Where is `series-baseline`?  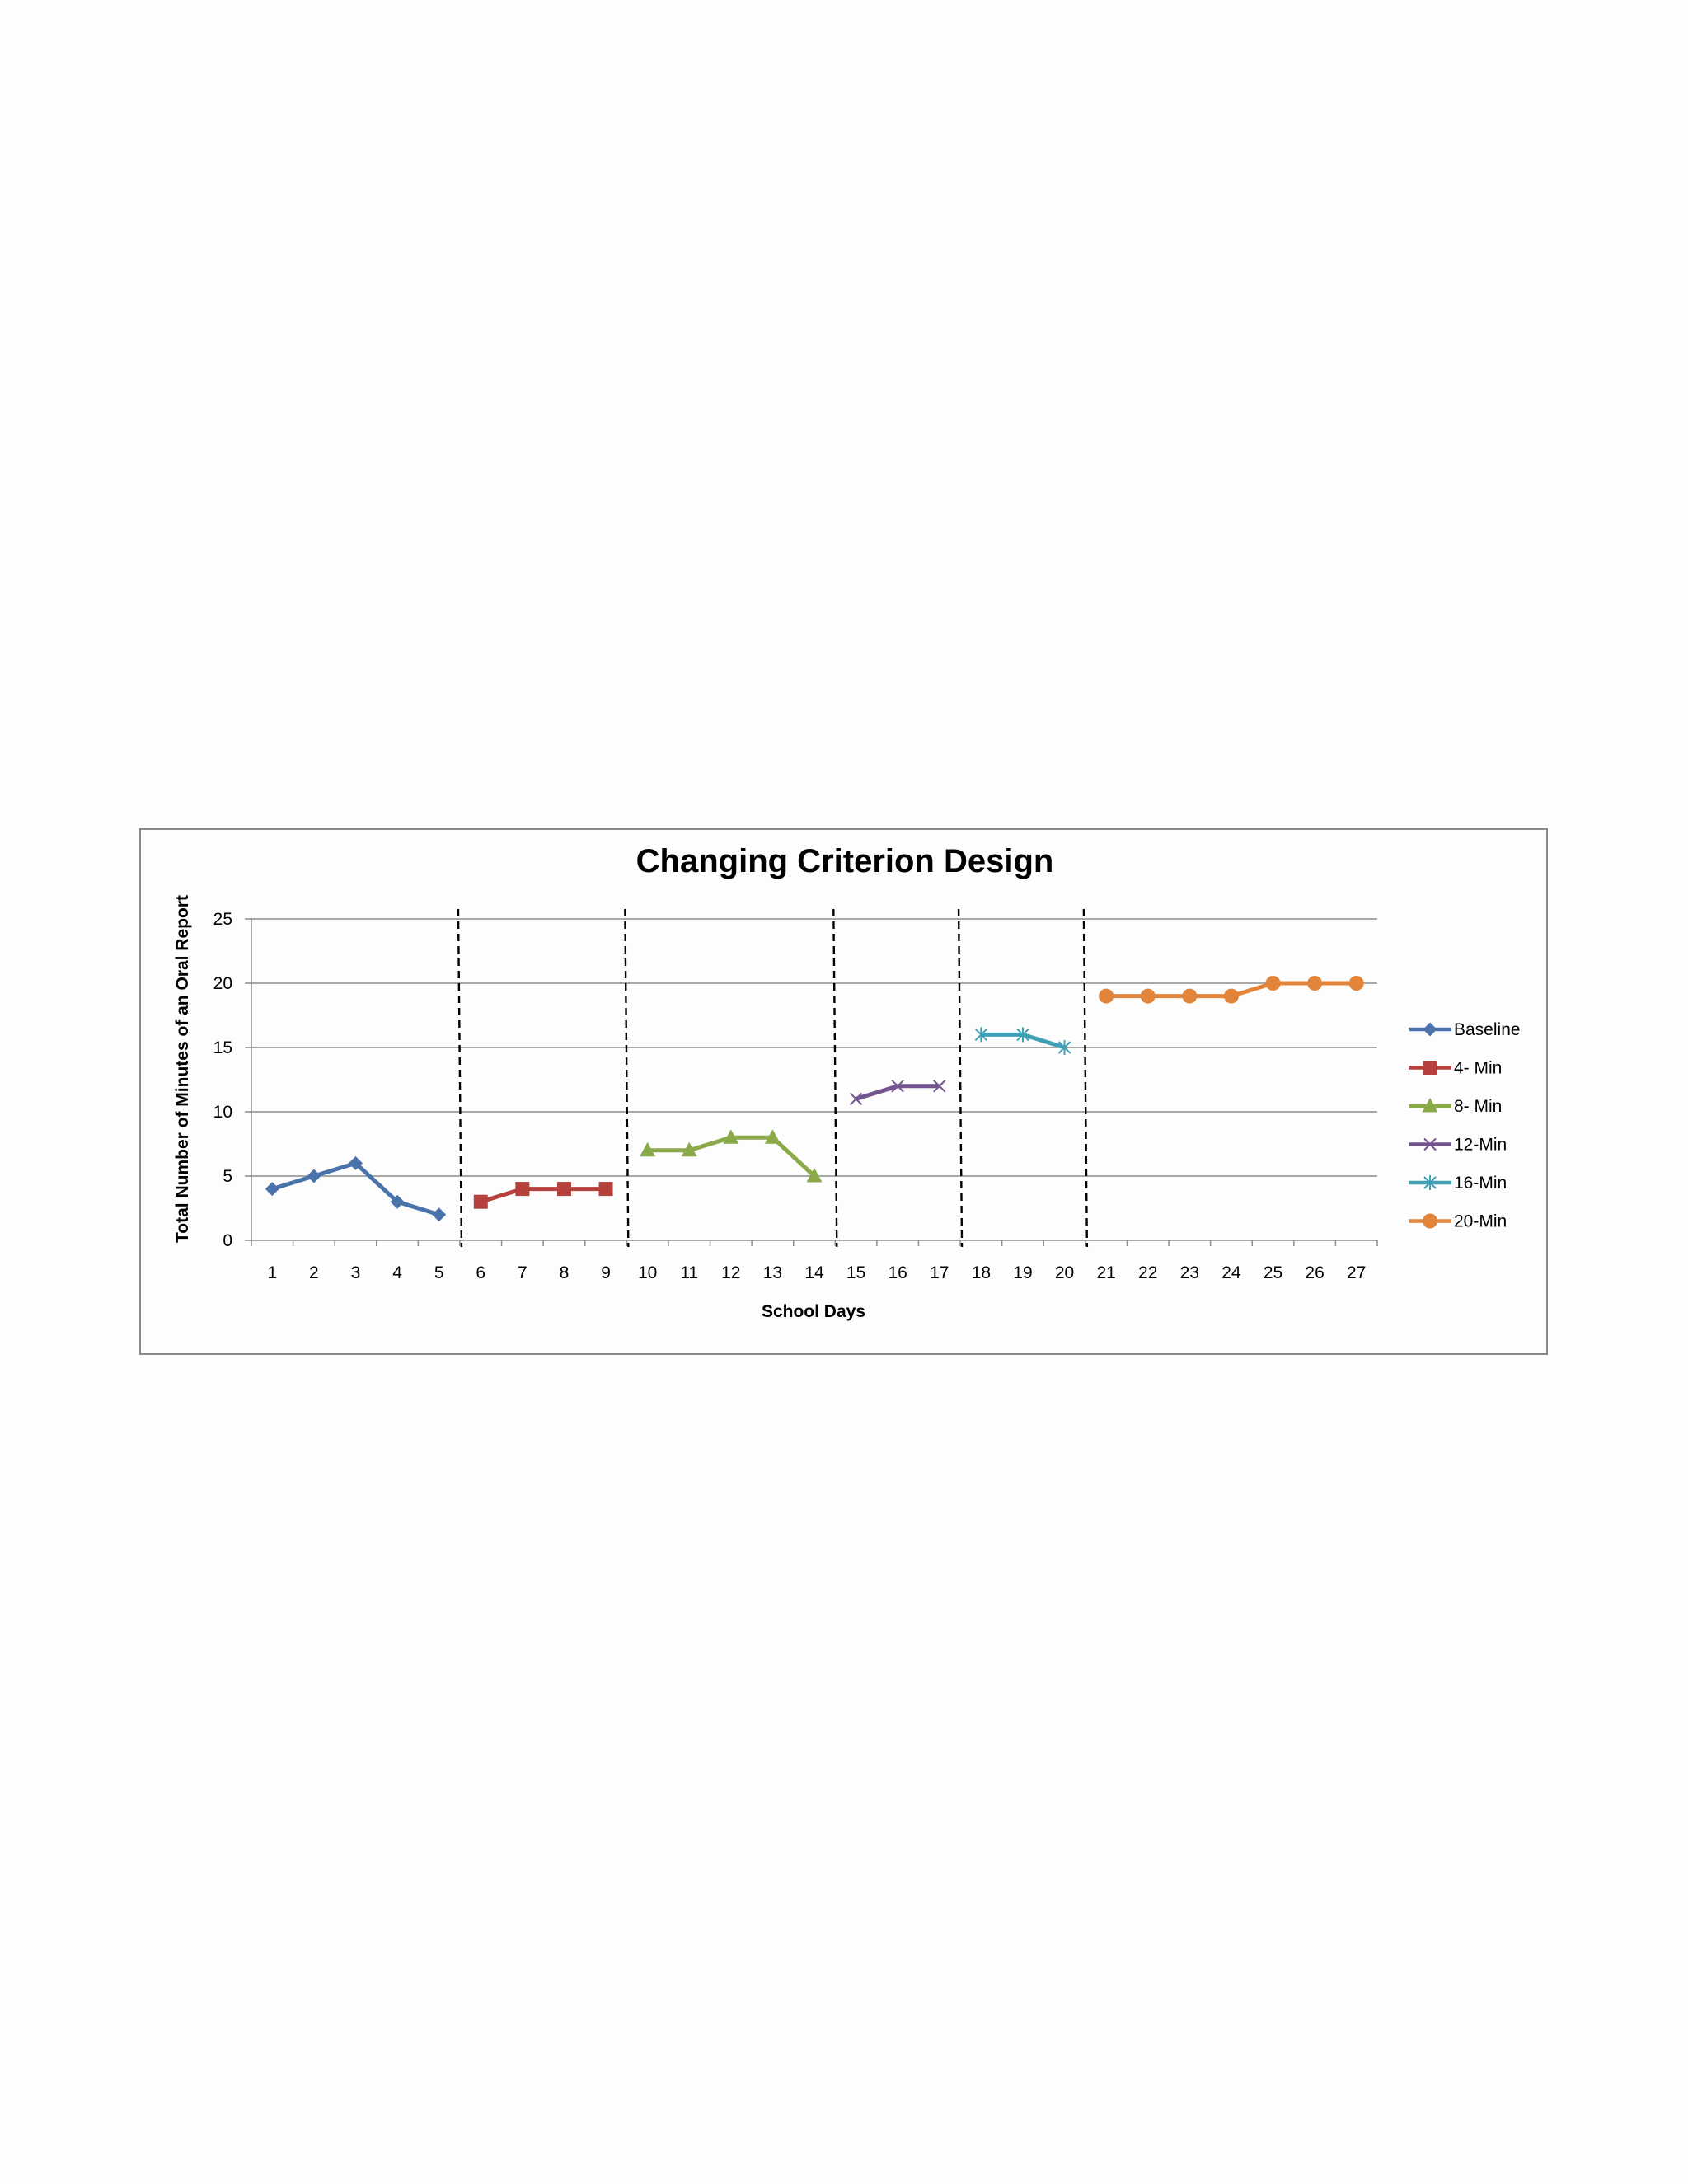 series-baseline is located at coordinates (356, 1188).